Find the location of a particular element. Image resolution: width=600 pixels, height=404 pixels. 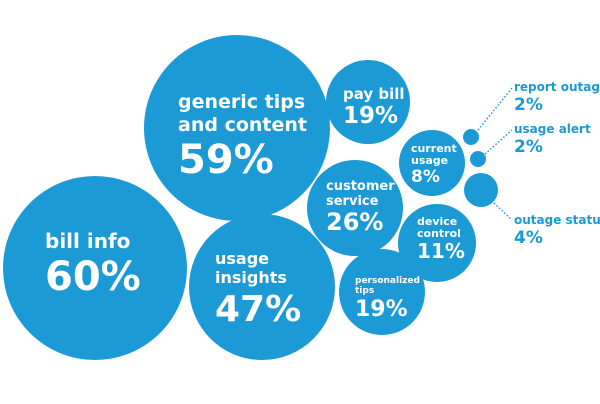

bubble-label-customer-service: service is located at coordinates (352, 201).